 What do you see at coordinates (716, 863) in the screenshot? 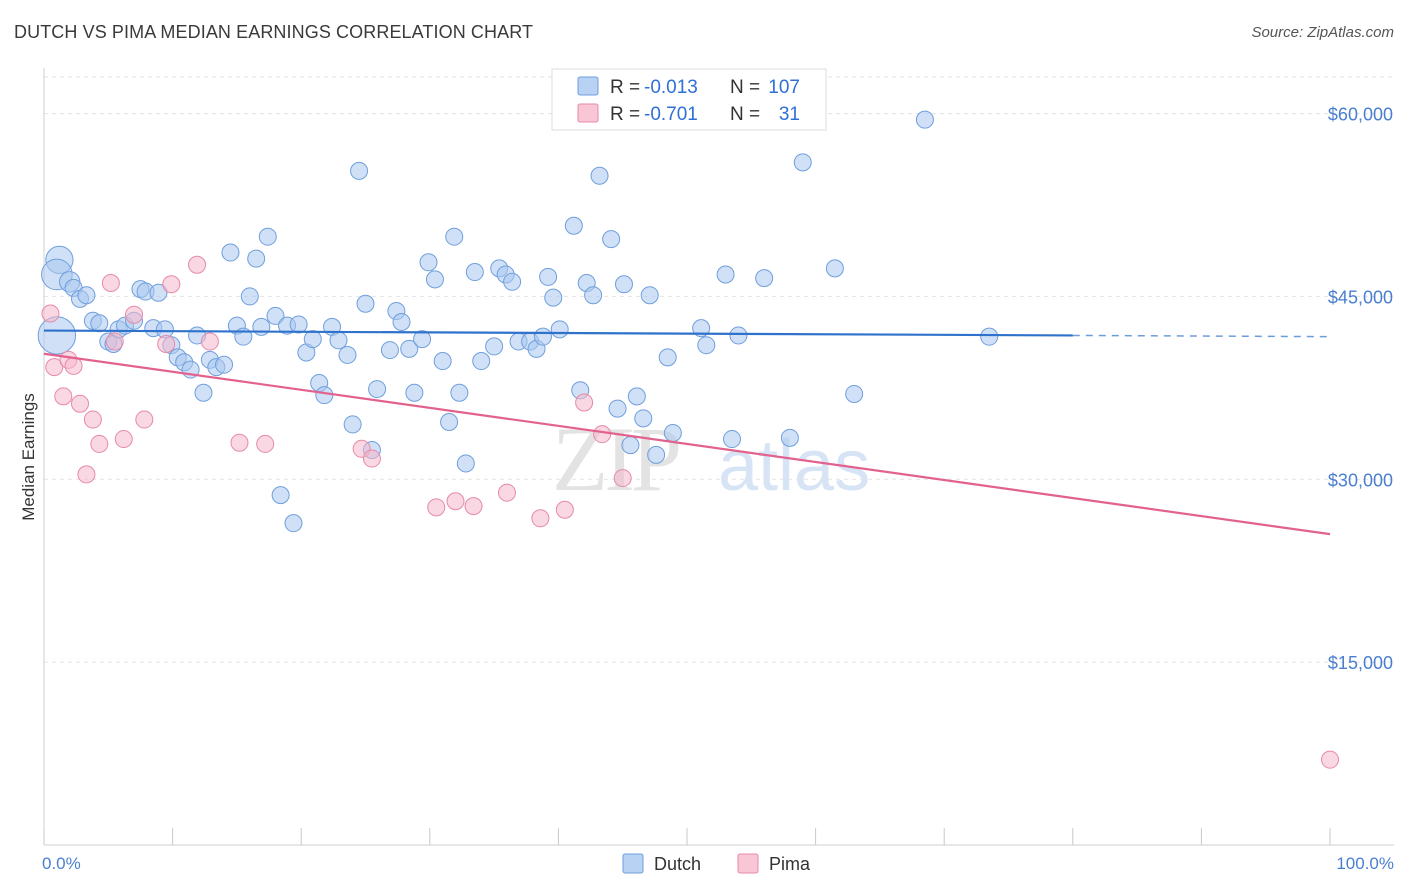
I see `bottom-legend: Dutch Pima` at bounding box center [716, 863].